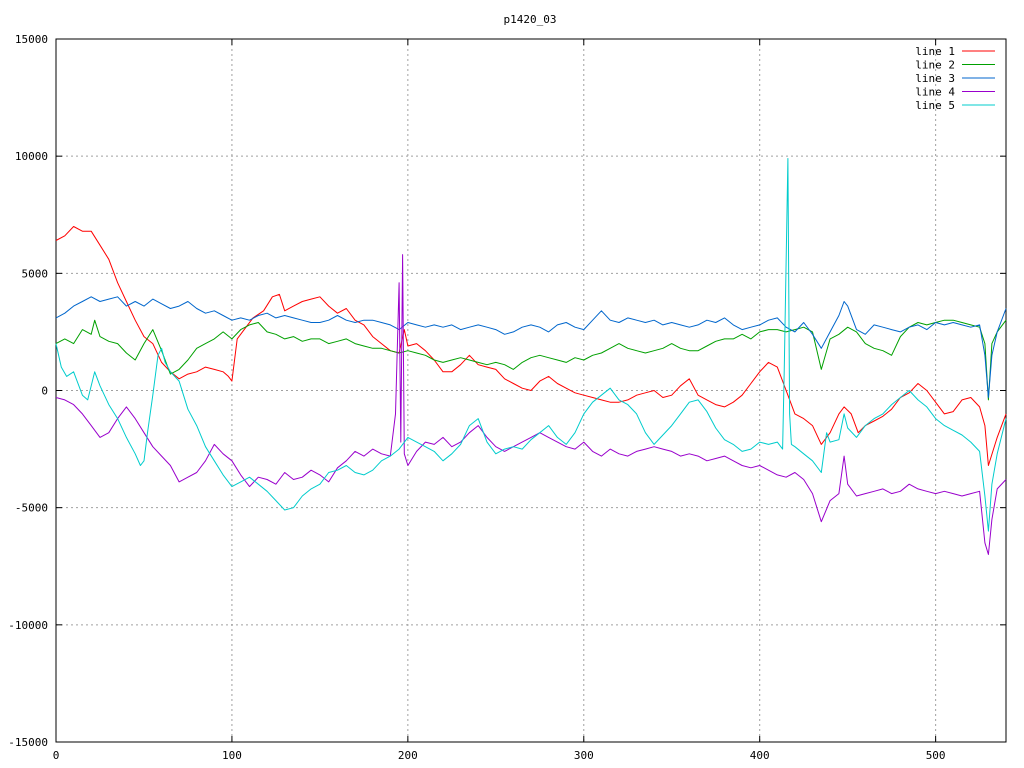 Image resolution: width=1024 pixels, height=768 pixels. I want to click on legend-label: line 2, so click(935, 65).